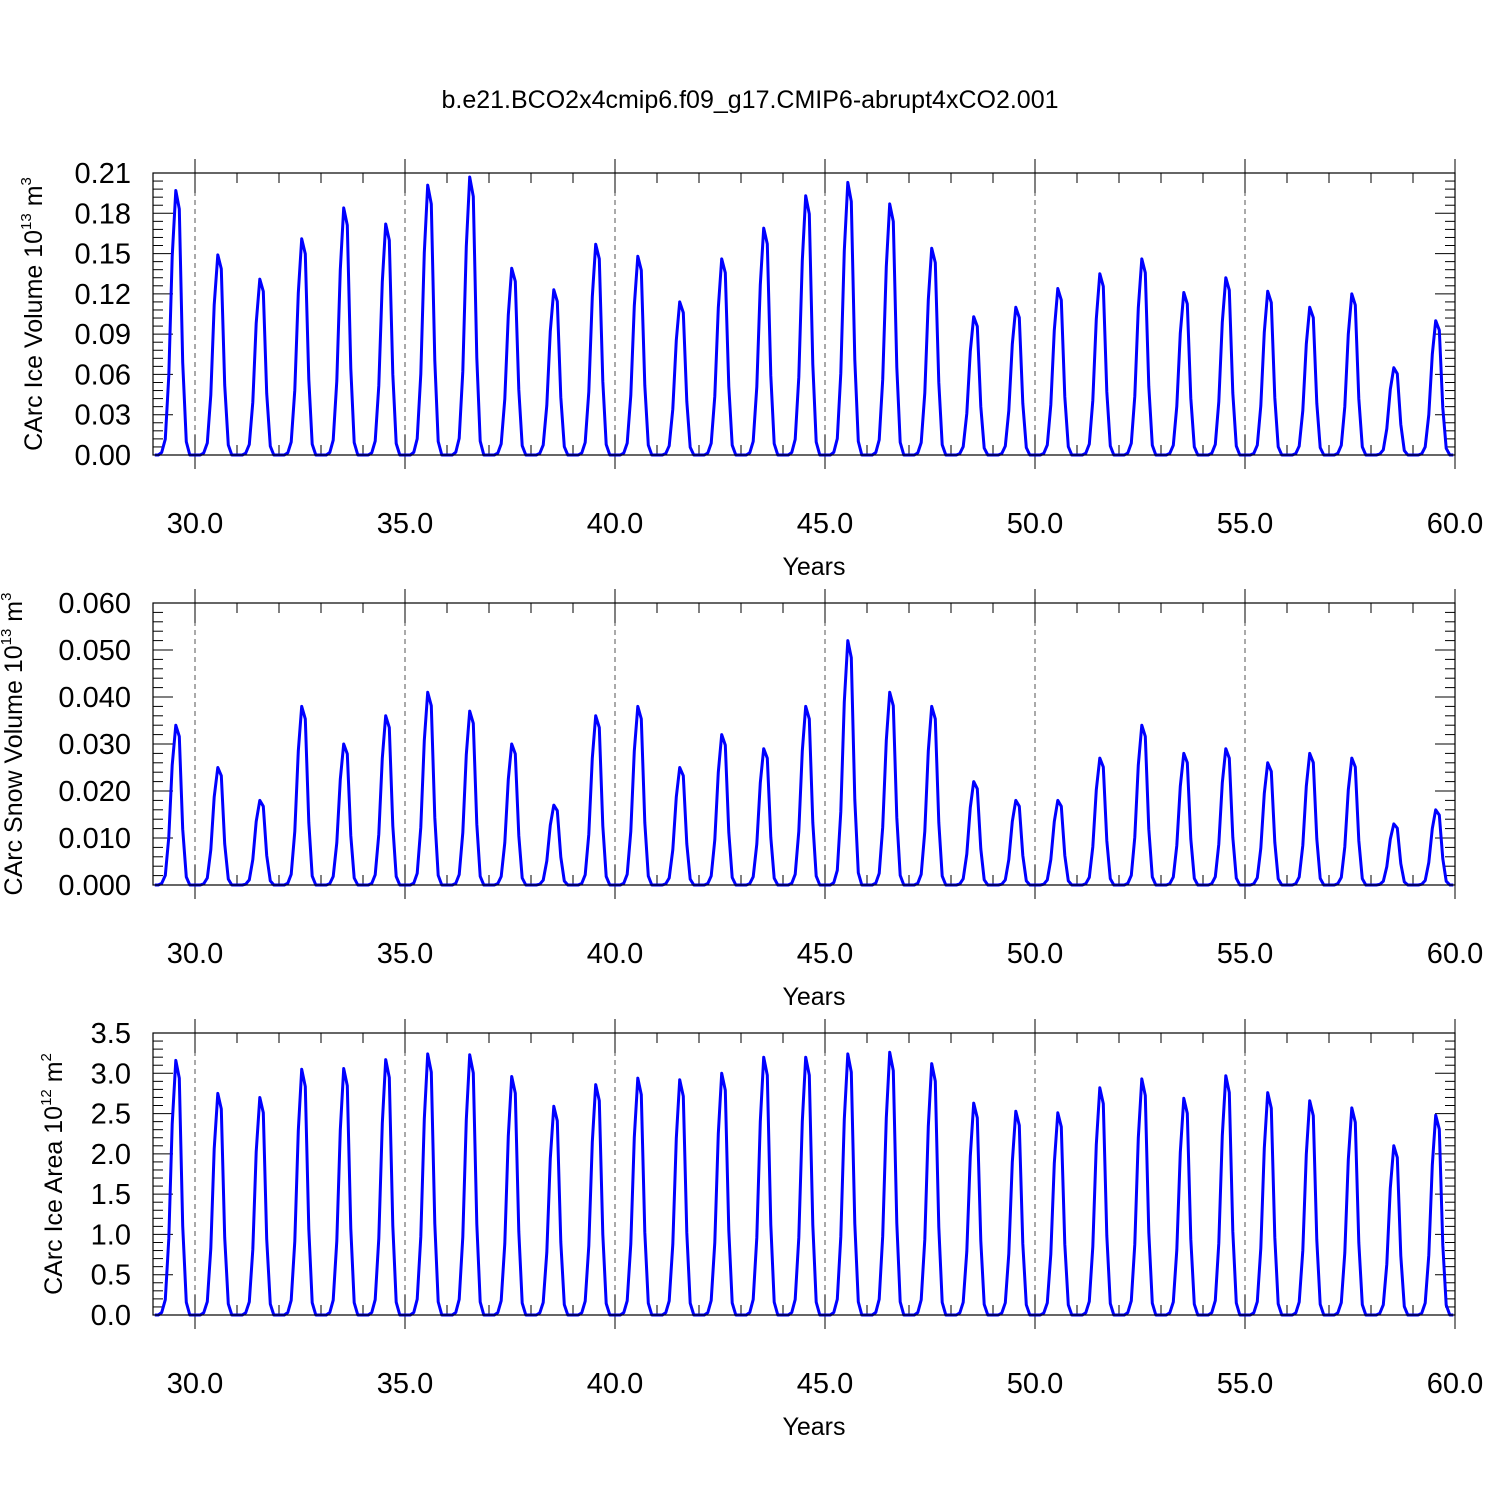 This screenshot has width=1500, height=1500. I want to click on x-tick-label-2-3: 45.0, so click(825, 954).